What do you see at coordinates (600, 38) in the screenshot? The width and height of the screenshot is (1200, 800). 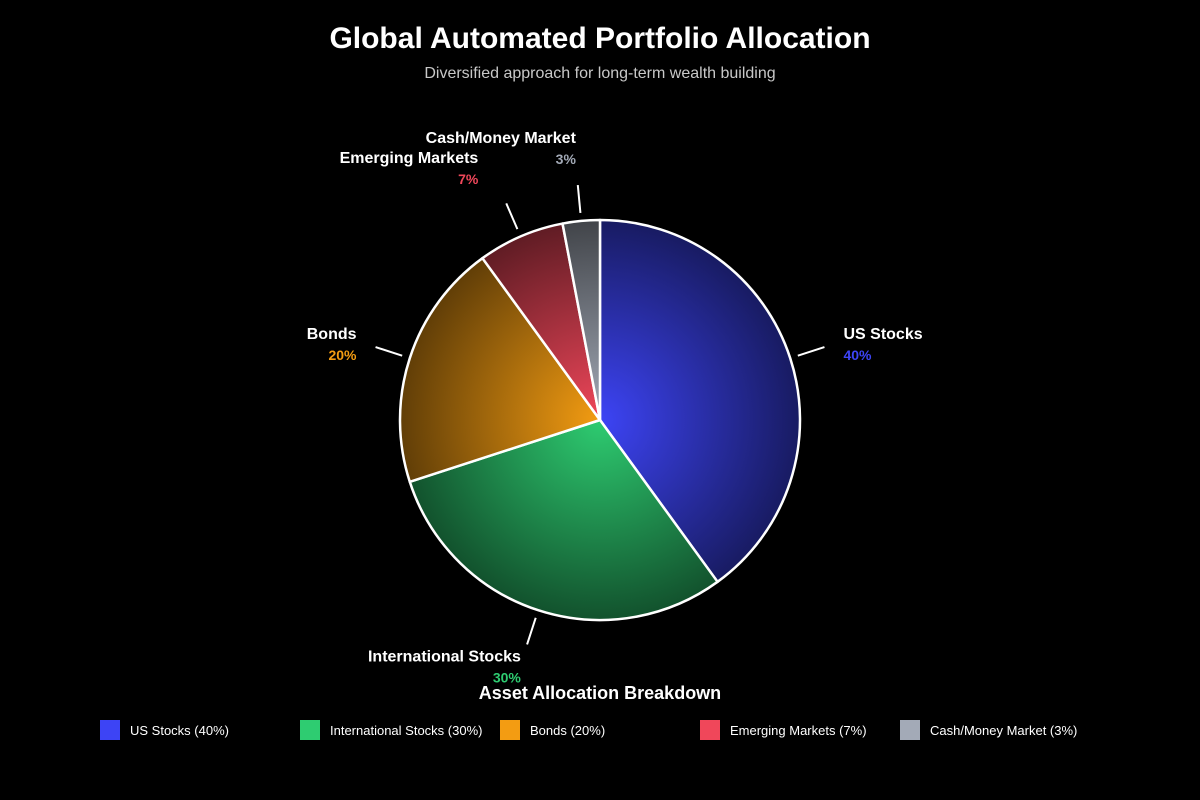 I see `chart-title: Global Automated Portfolio Allocation` at bounding box center [600, 38].